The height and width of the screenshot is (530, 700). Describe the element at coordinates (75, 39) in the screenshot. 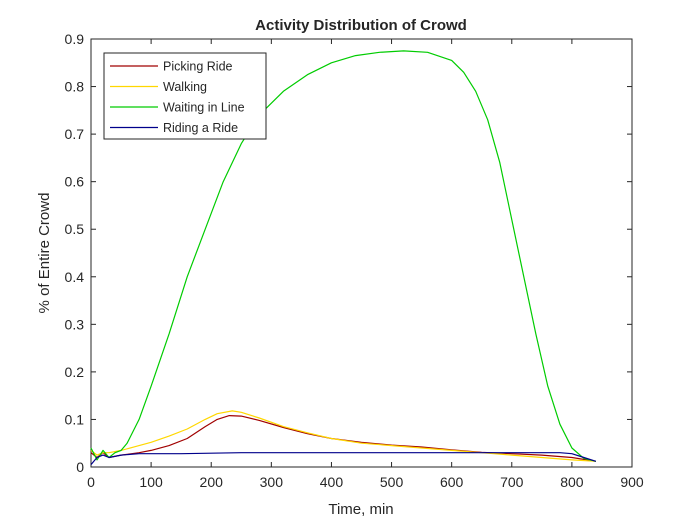

I see `y-tick-label: 0.9` at that location.